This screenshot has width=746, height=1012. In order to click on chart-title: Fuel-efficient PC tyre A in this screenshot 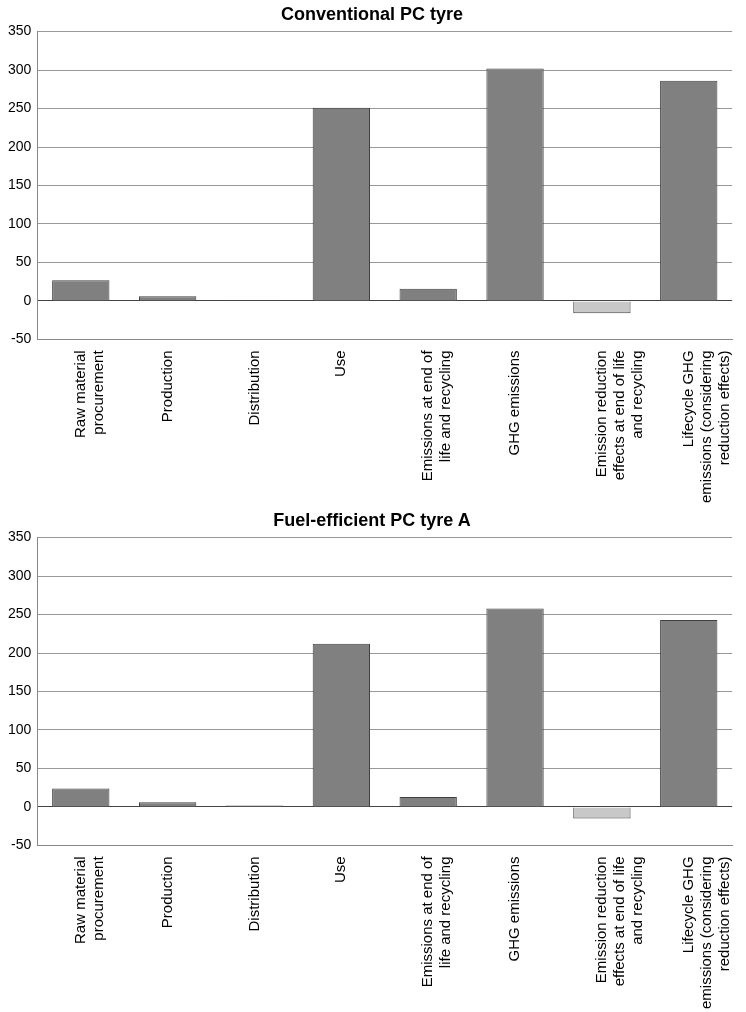, I will do `click(372, 519)`.